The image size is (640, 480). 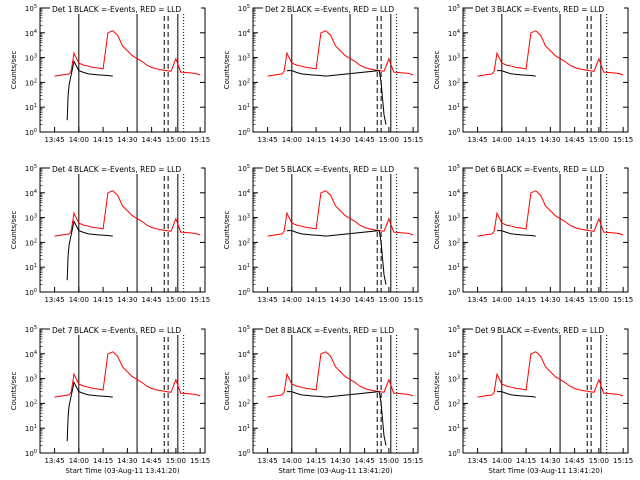 What do you see at coordinates (275, 9) in the screenshot?
I see `panel-title-detector: Det 2` at bounding box center [275, 9].